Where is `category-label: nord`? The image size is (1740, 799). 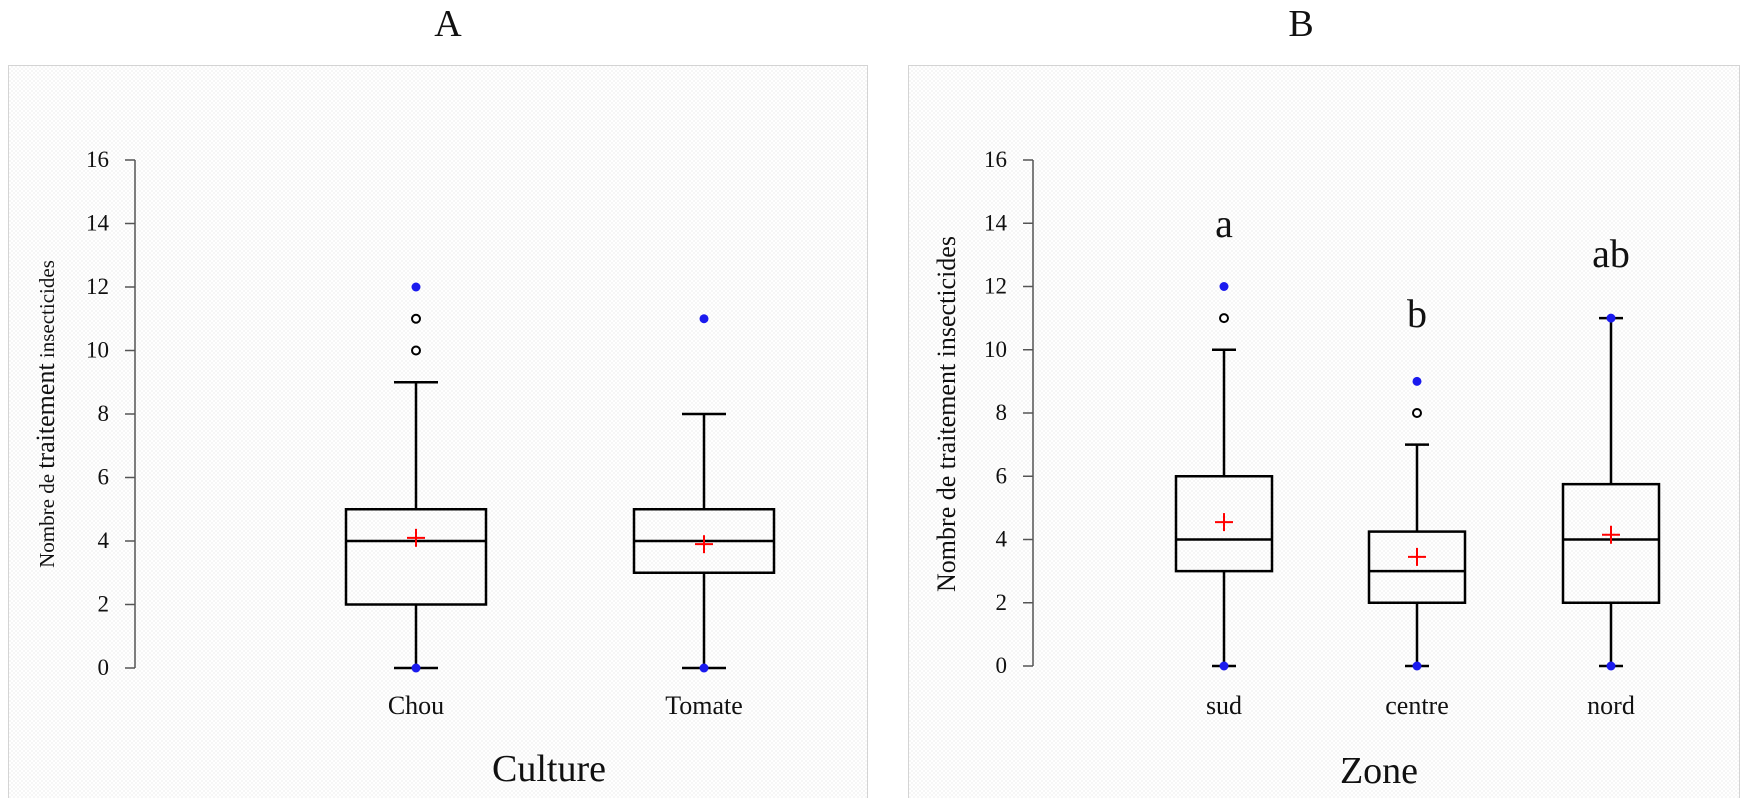 category-label: nord is located at coordinates (1611, 705).